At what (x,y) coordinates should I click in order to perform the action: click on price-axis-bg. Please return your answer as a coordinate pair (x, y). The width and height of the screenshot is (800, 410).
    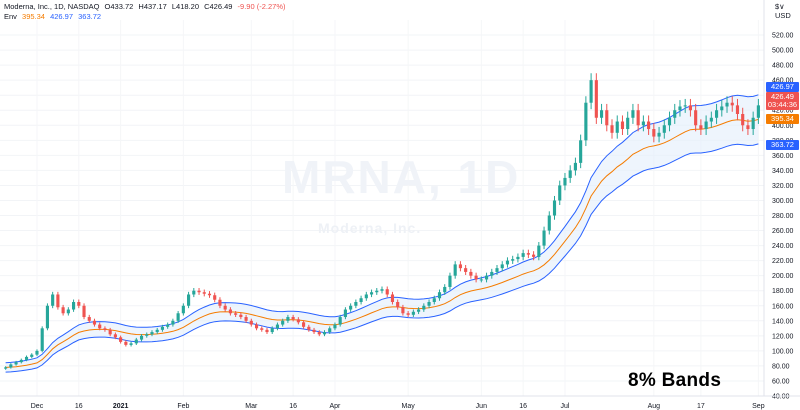
    Looking at the image, I should click on (782, 205).